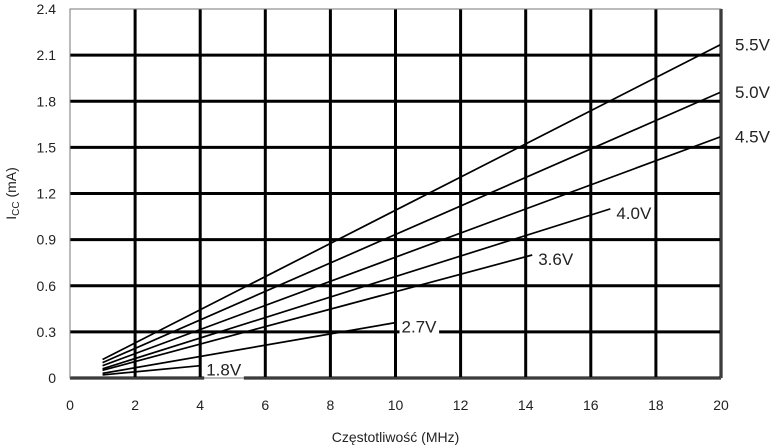  I want to click on y-axis-title-unit: (mA), so click(11, 184).